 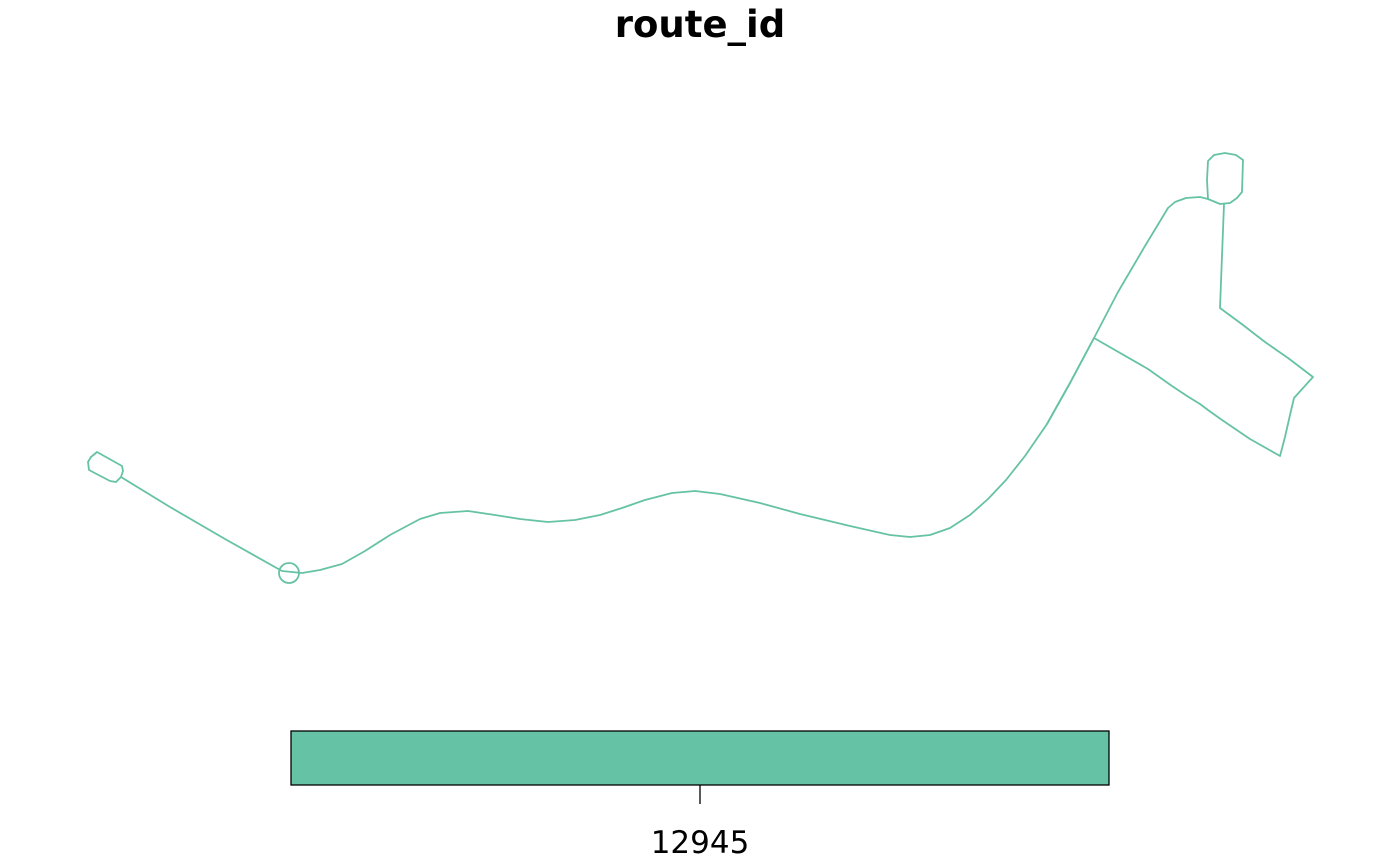 I want to click on route-segment-ne-loop, so click(x=1225, y=178).